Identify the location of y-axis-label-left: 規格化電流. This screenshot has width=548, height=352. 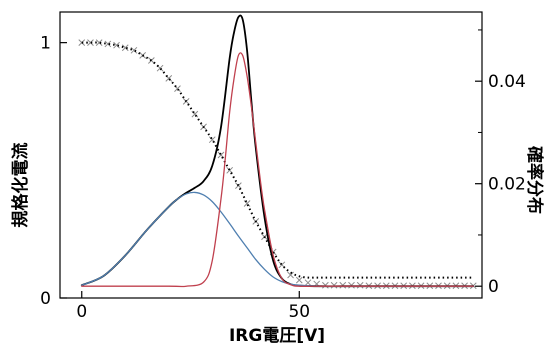
(20, 185).